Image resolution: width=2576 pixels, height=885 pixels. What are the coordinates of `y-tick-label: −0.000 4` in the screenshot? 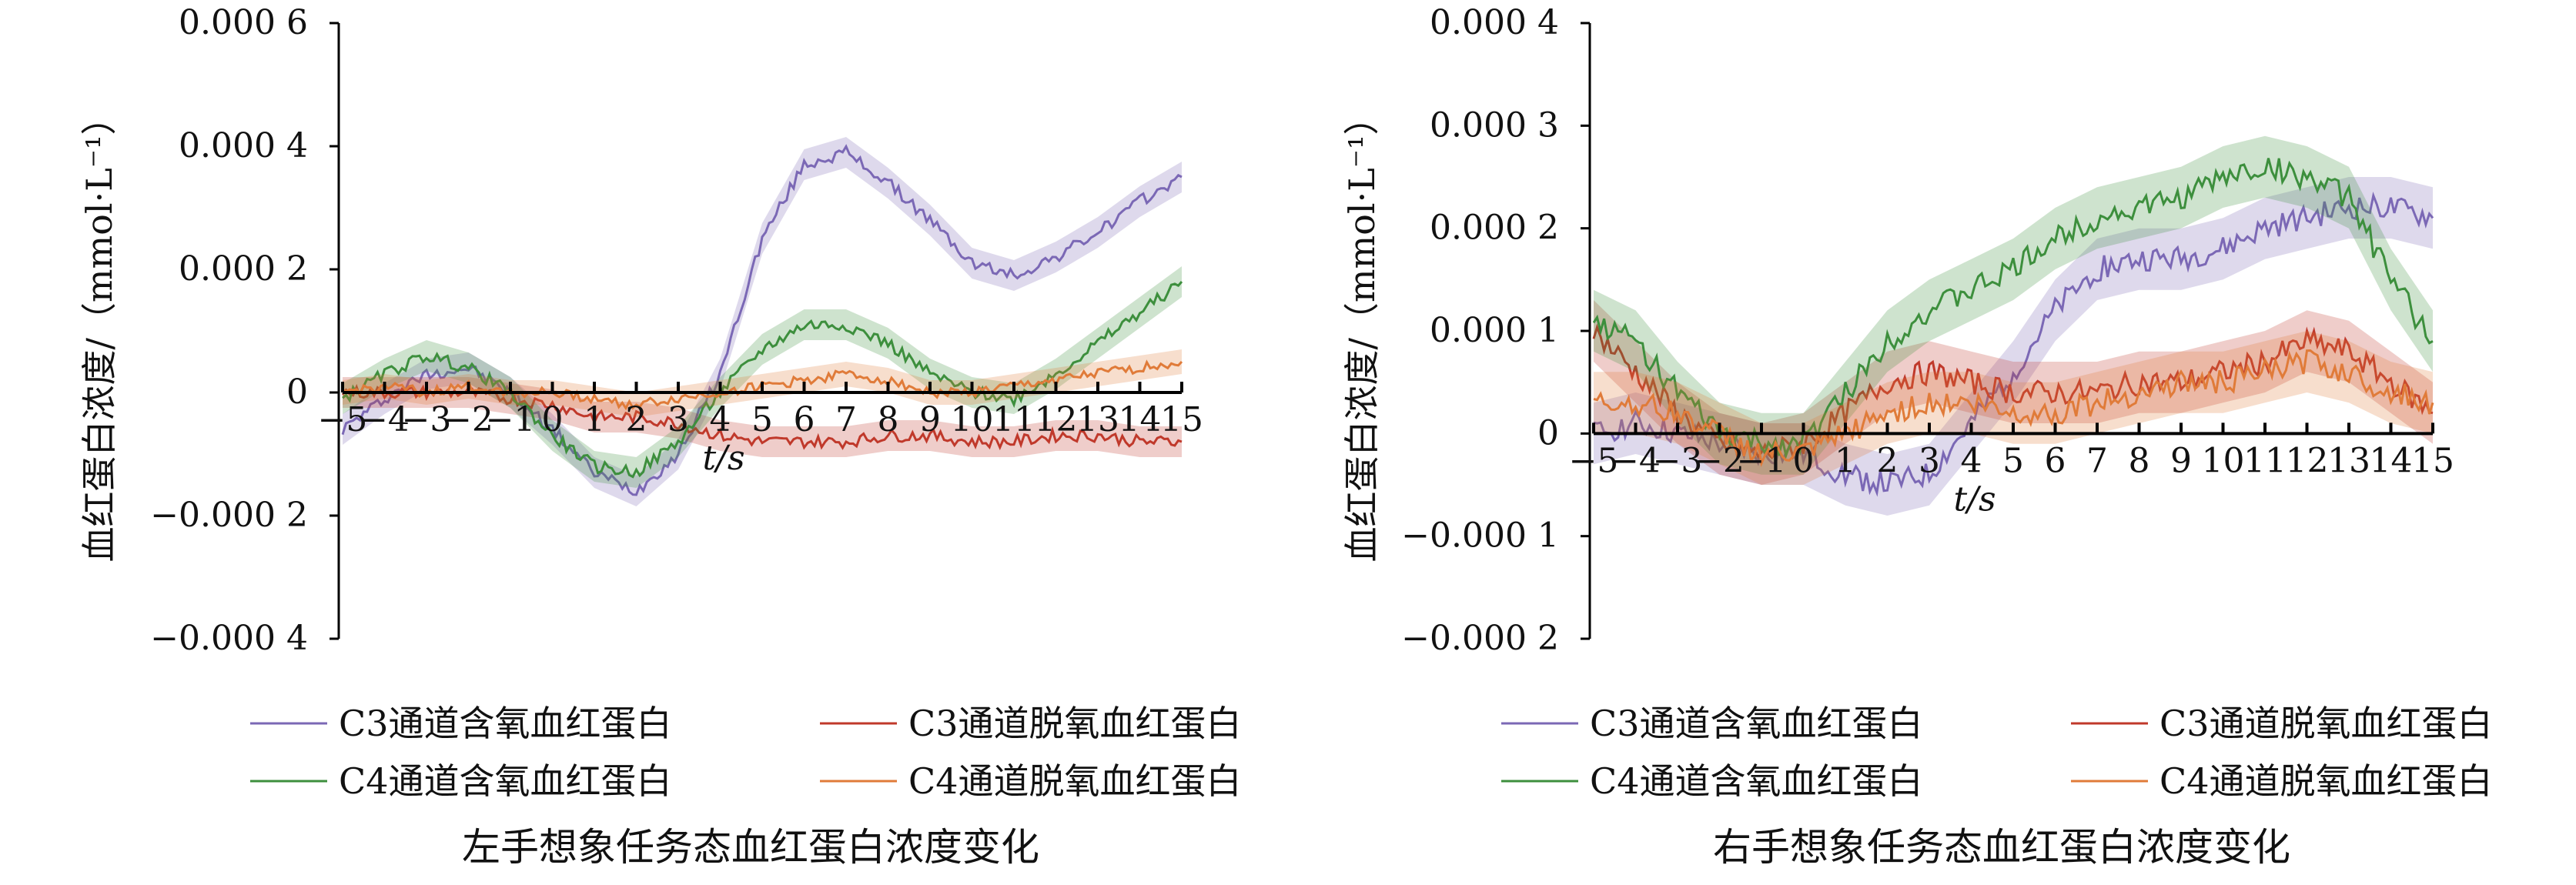 It's located at (229, 638).